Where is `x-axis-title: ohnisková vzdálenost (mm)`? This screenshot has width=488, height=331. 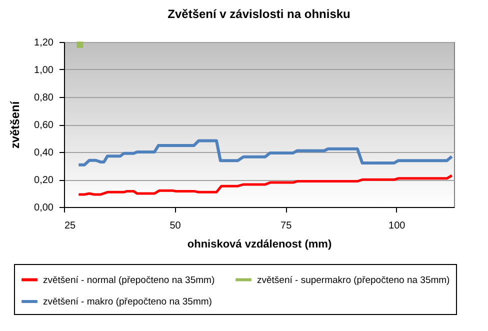 x-axis-title: ohnisková vzdálenost (mm) is located at coordinates (259, 244).